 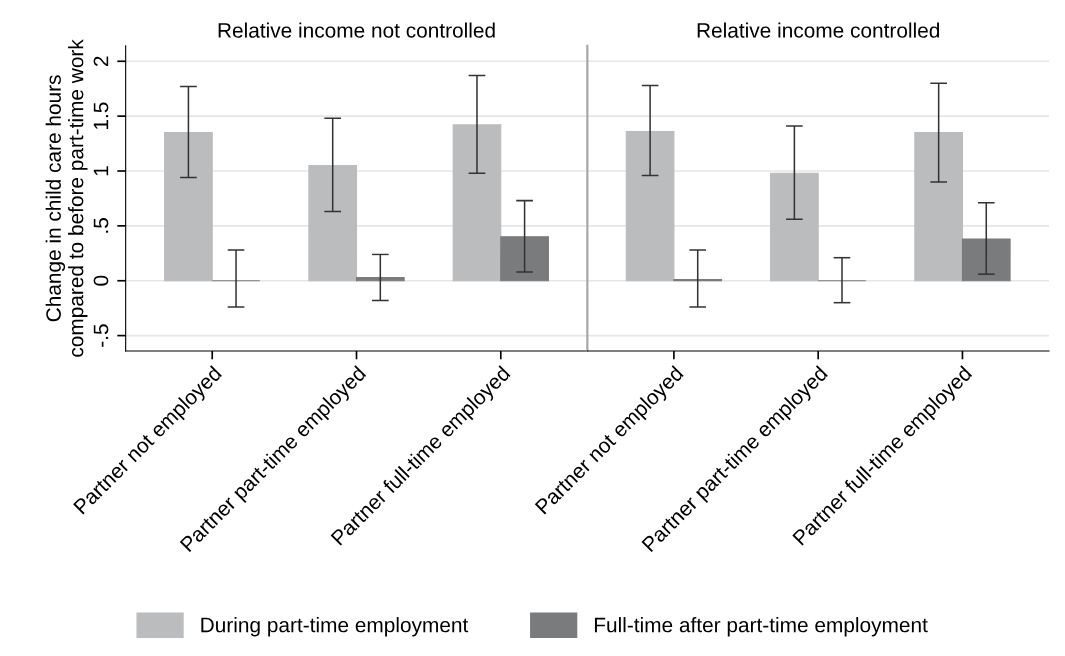 I want to click on legend-label: During part-time employment, so click(x=335, y=627).